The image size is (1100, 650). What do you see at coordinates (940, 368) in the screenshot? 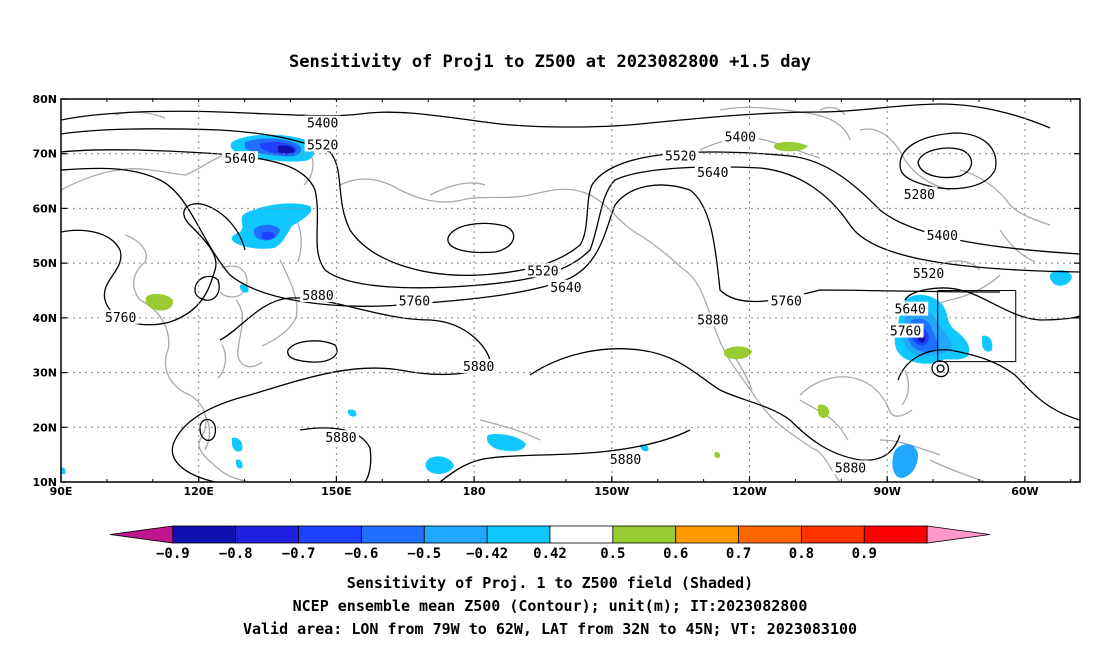
I see `contour-closed-atlantic-inner` at bounding box center [940, 368].